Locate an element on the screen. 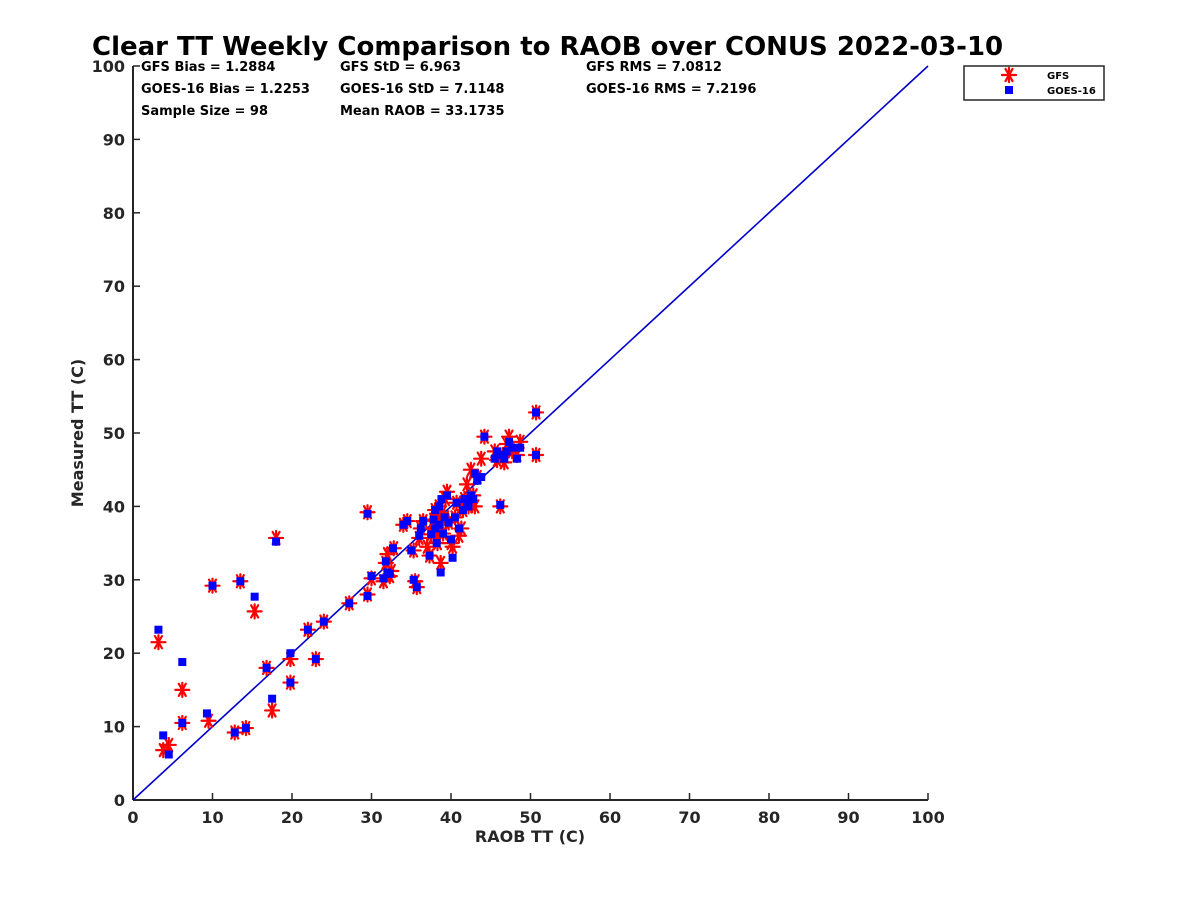 The image size is (1200, 900). stat-gfs-std: GFS StD = 6.963 is located at coordinates (400, 67).